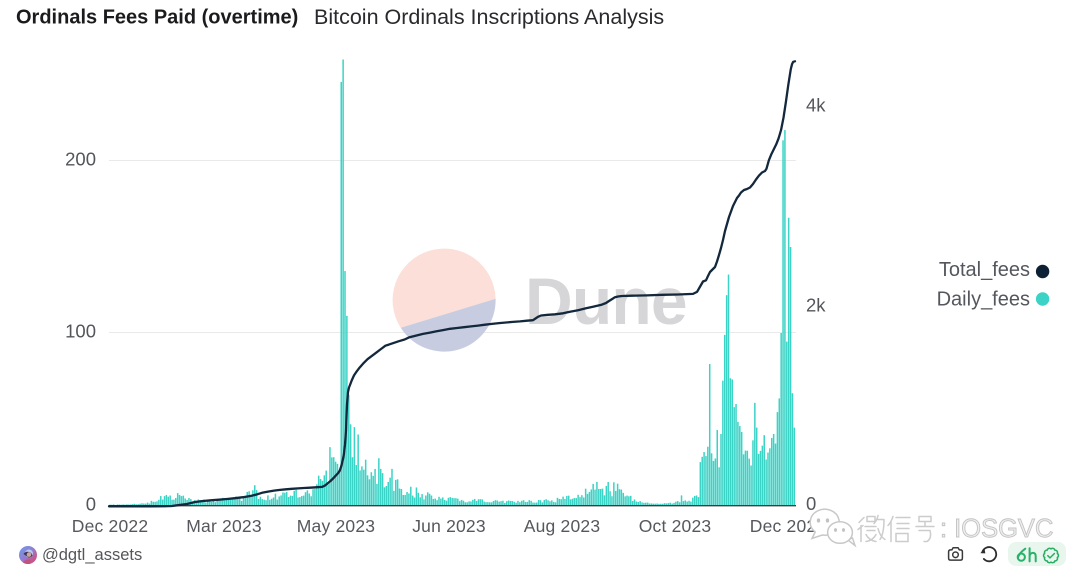 The image size is (1080, 578). Describe the element at coordinates (996, 529) in the screenshot. I see `svg-text:: IOSGVC: : IOSGVC` at that location.